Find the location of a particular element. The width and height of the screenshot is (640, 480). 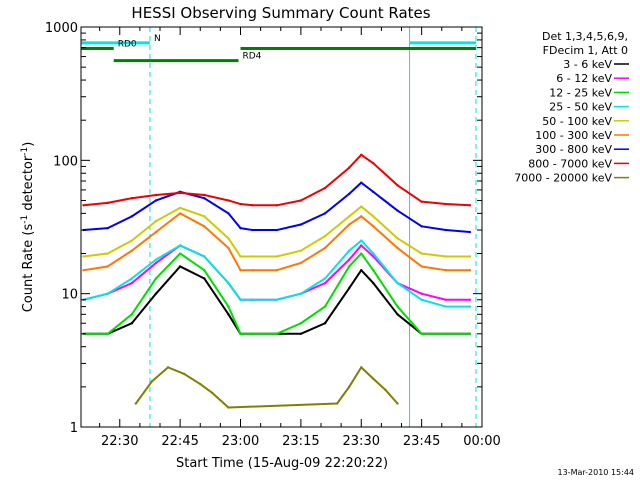

legend-header-line-1: Det 1,3,4,5,6,9, is located at coordinates (585, 36).